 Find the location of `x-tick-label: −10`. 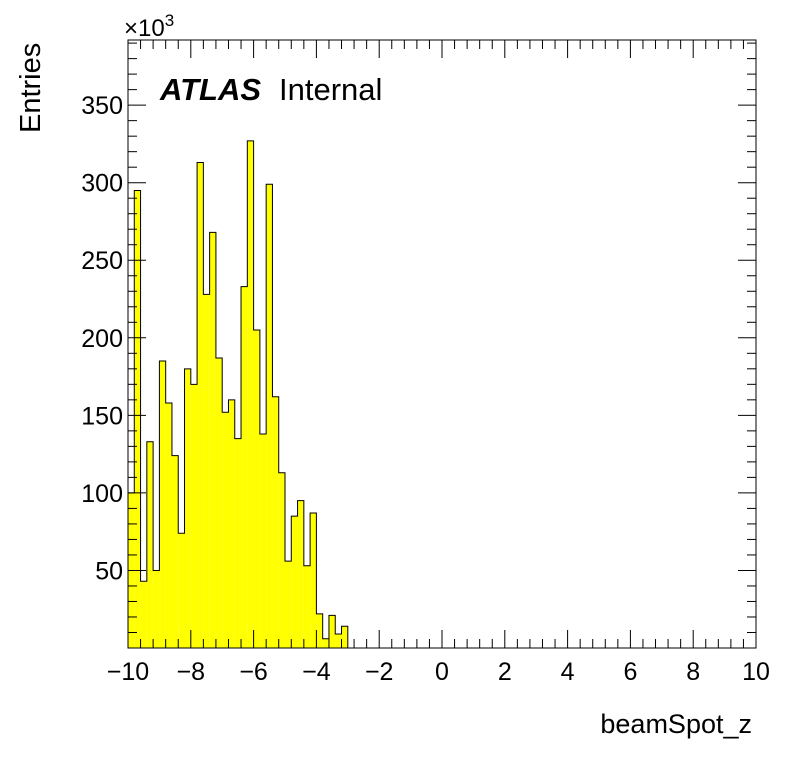

x-tick-label: −10 is located at coordinates (128, 672).